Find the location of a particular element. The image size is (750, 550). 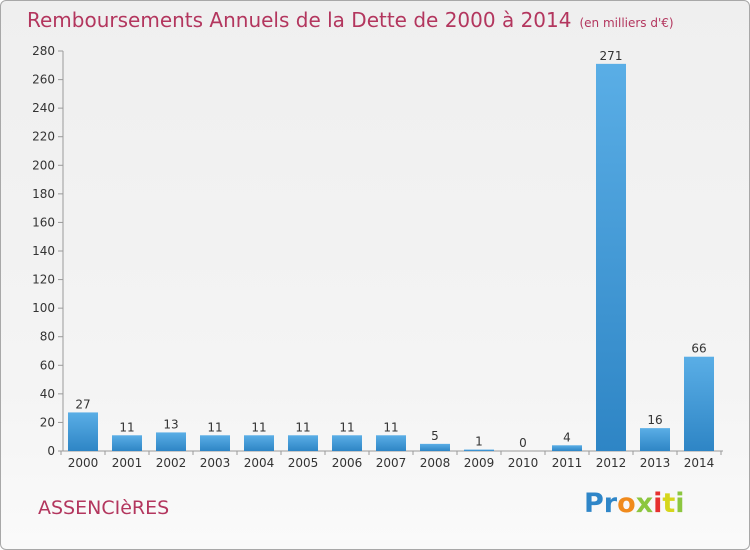

x-tick-label-2012: 2012 is located at coordinates (611, 463).